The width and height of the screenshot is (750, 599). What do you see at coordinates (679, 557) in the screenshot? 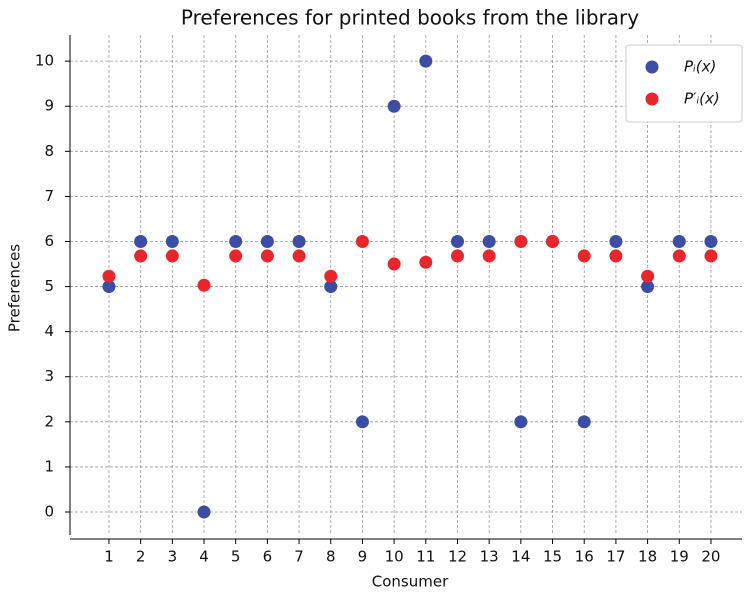
I see `x-tick-label: 19` at bounding box center [679, 557].